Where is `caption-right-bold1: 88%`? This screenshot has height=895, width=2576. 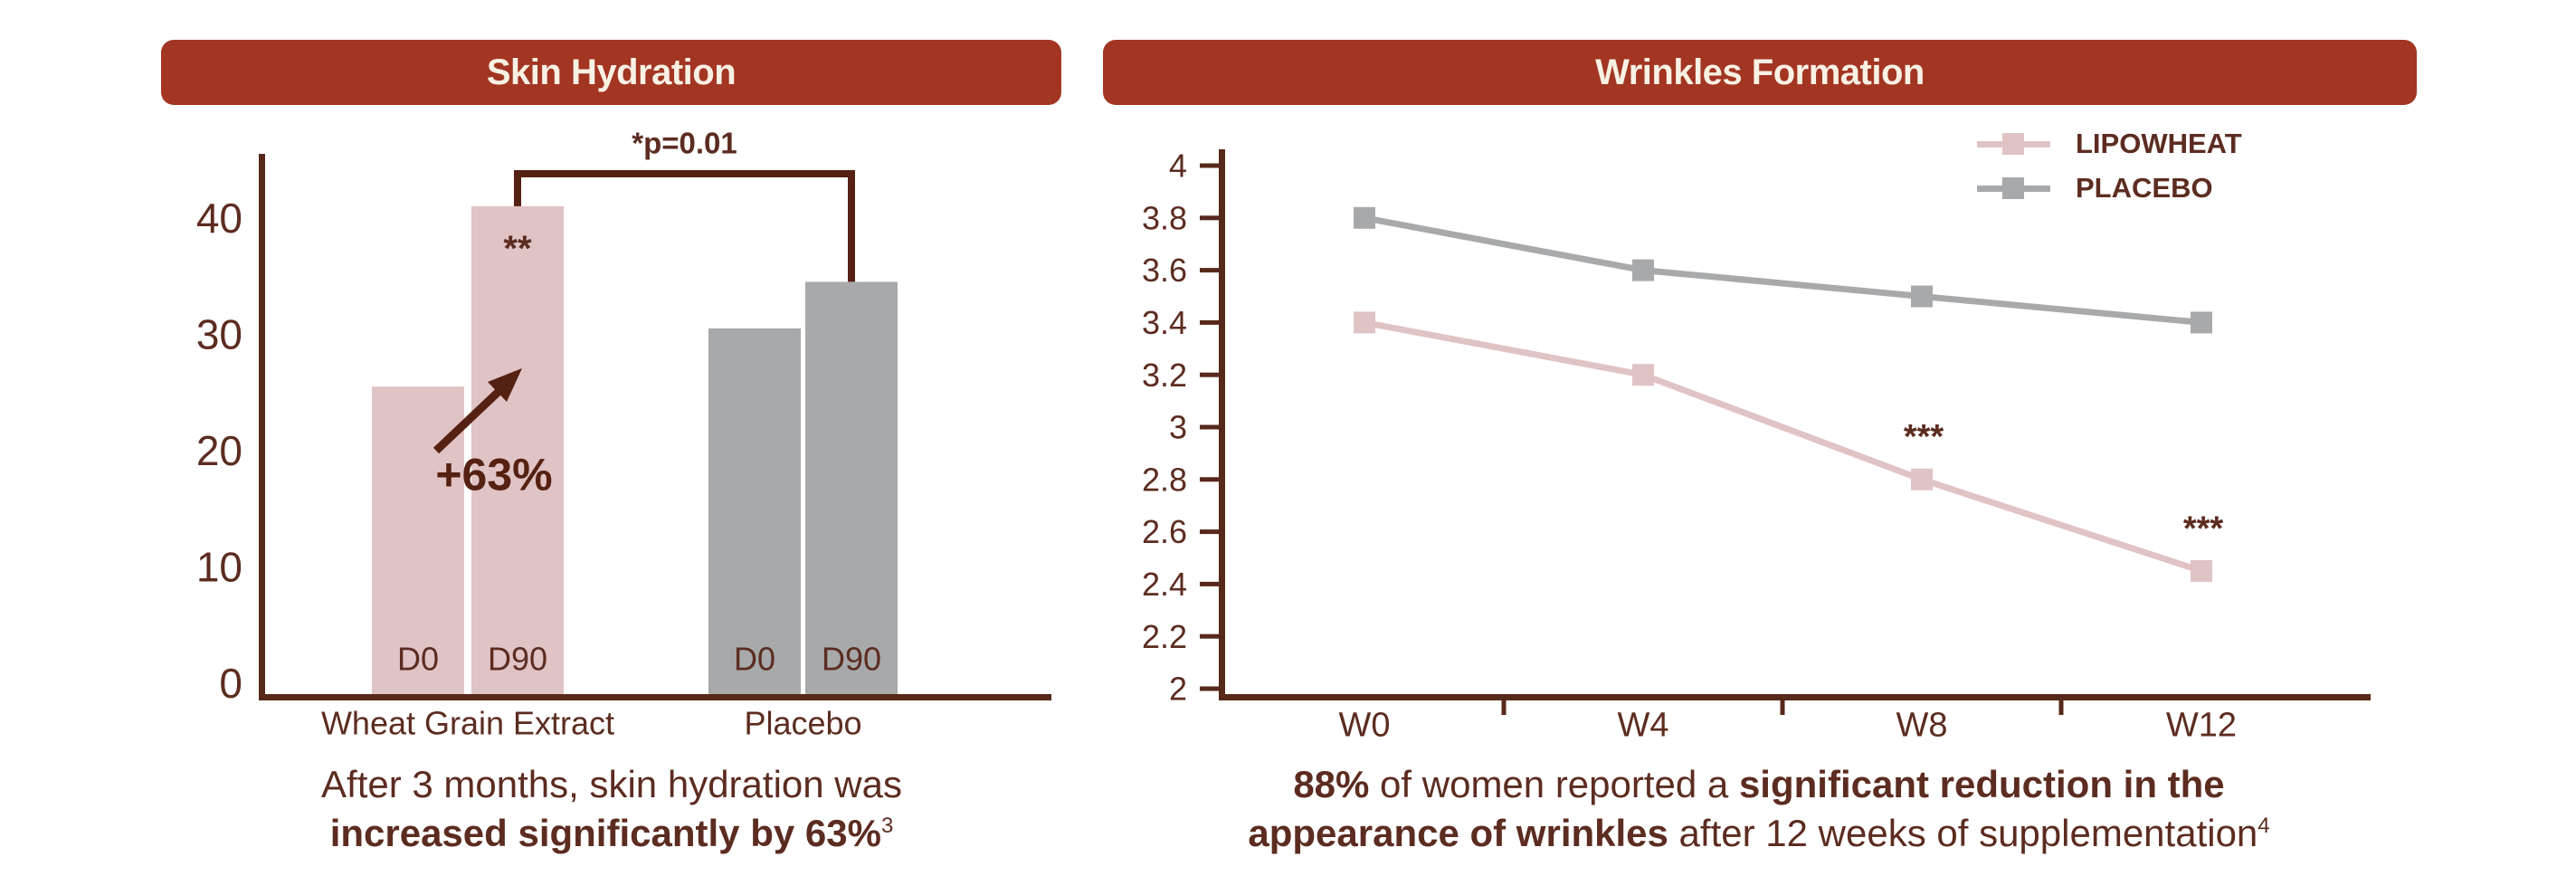
caption-right-bold1: 88% is located at coordinates (1331, 784).